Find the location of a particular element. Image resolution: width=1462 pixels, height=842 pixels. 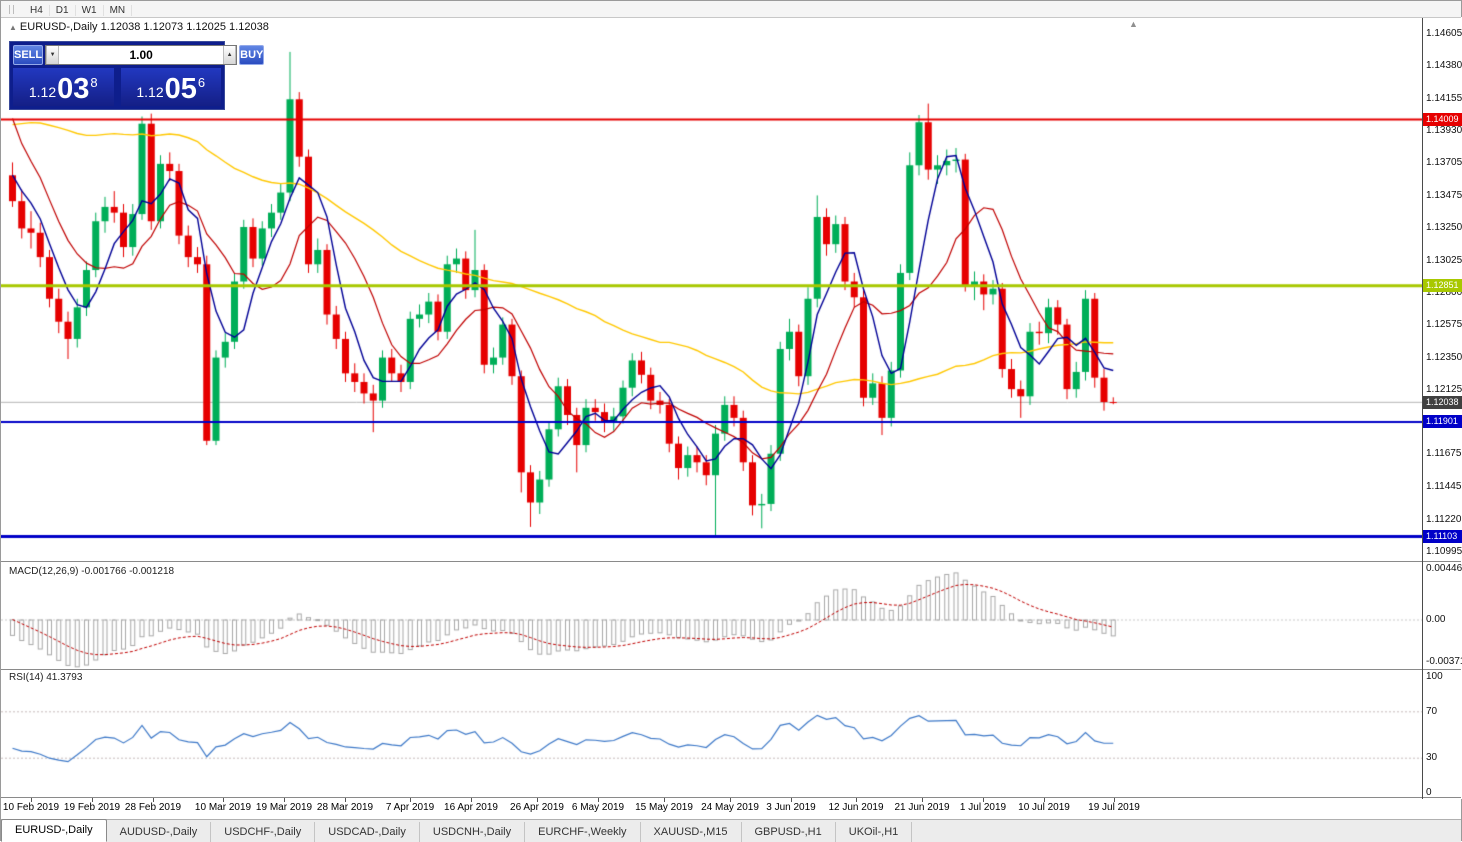

date-axis-label: 19 Feb 2019 is located at coordinates (92, 807).